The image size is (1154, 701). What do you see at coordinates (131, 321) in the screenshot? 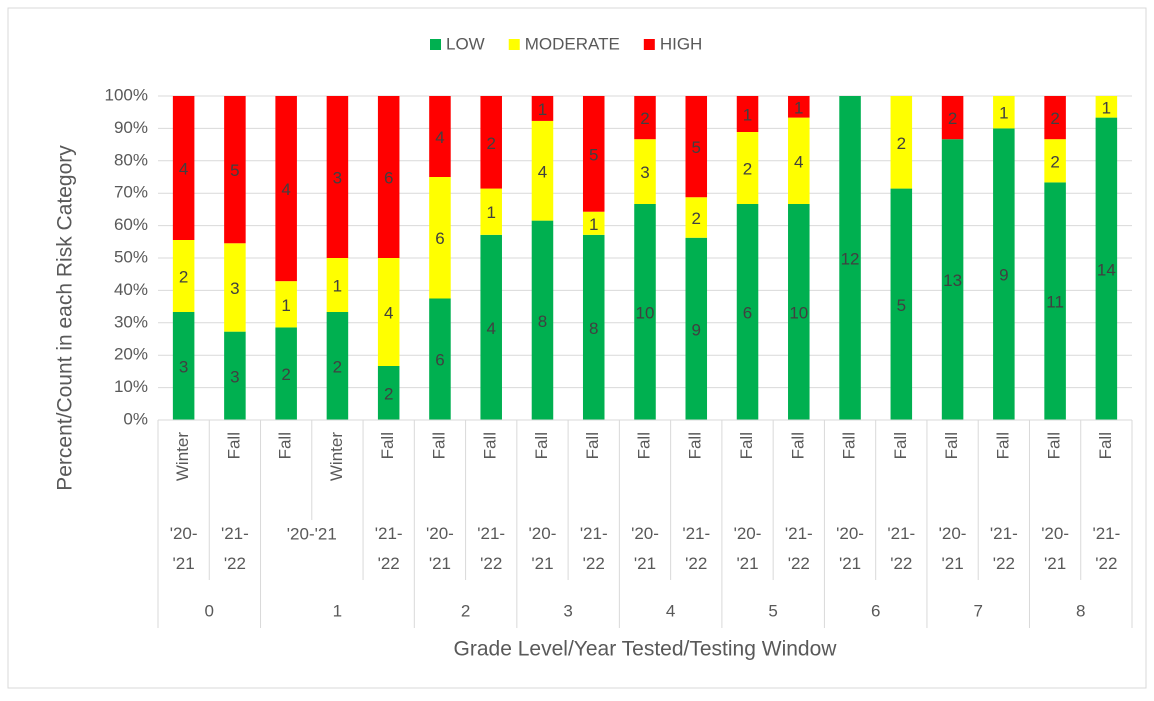
I see `y-tick-label: 30%` at bounding box center [131, 321].